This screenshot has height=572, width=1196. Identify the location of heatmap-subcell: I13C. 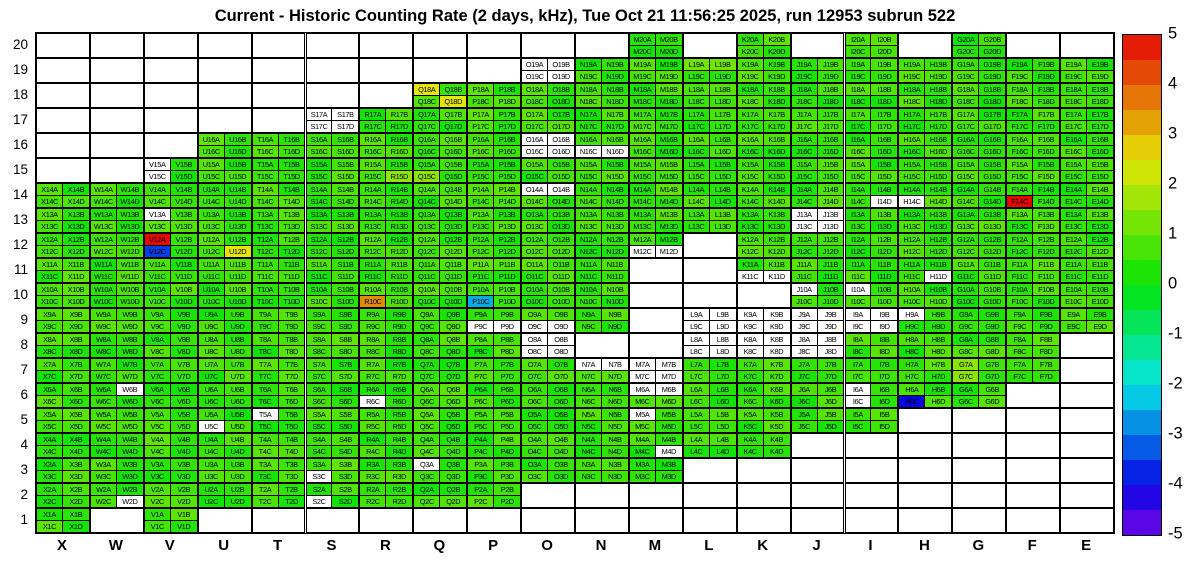
(858, 226).